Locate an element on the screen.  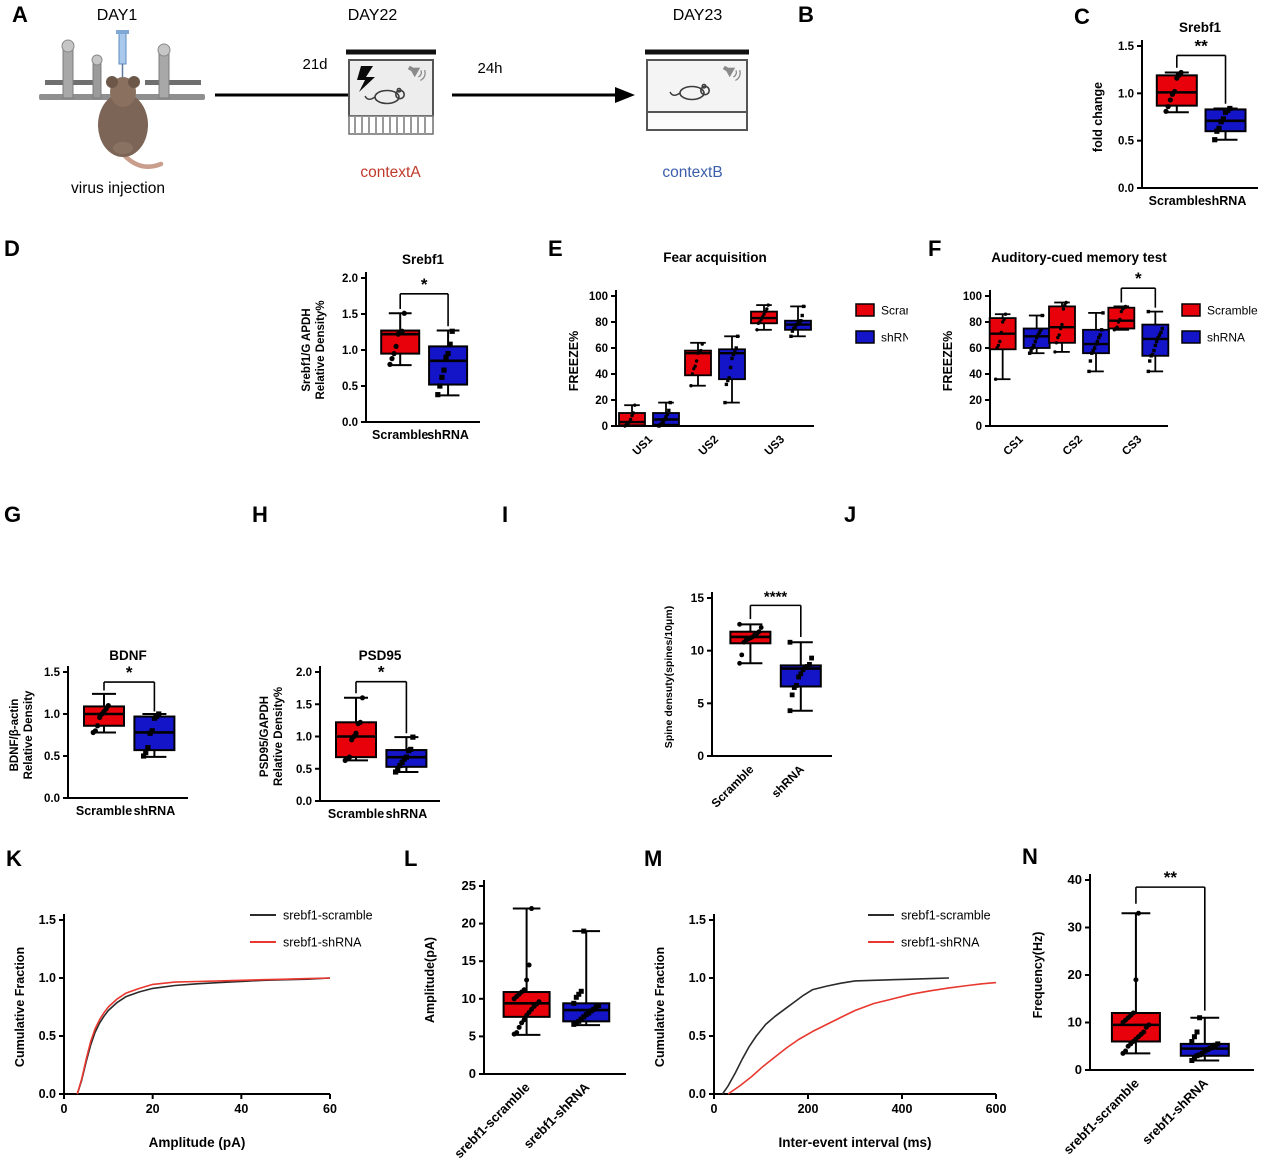
panel-i-label: I is located at coordinates (505, 514).